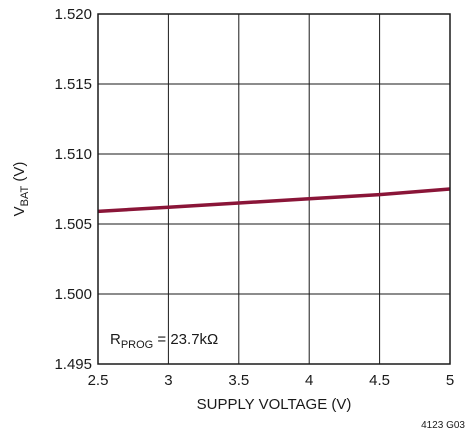  Describe the element at coordinates (274, 404) in the screenshot. I see `x-axis-label: SUPPLY VOLTAGE (V)` at that location.